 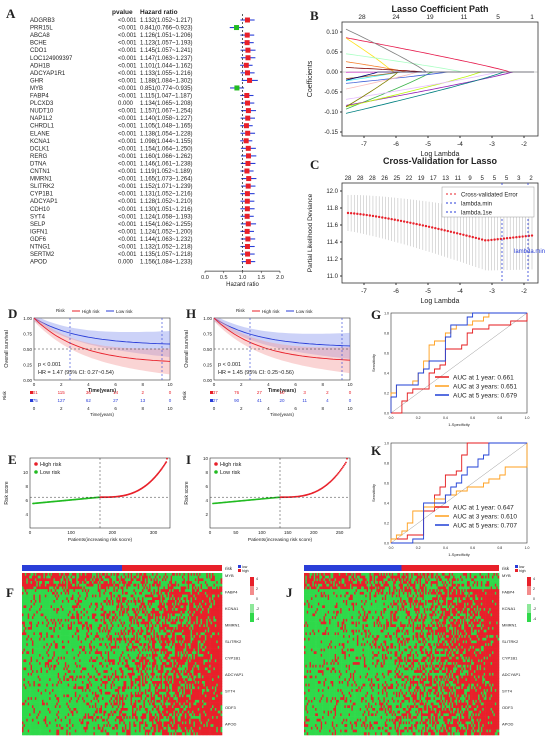 I want to click on risk-point, so click(x=335, y=476).